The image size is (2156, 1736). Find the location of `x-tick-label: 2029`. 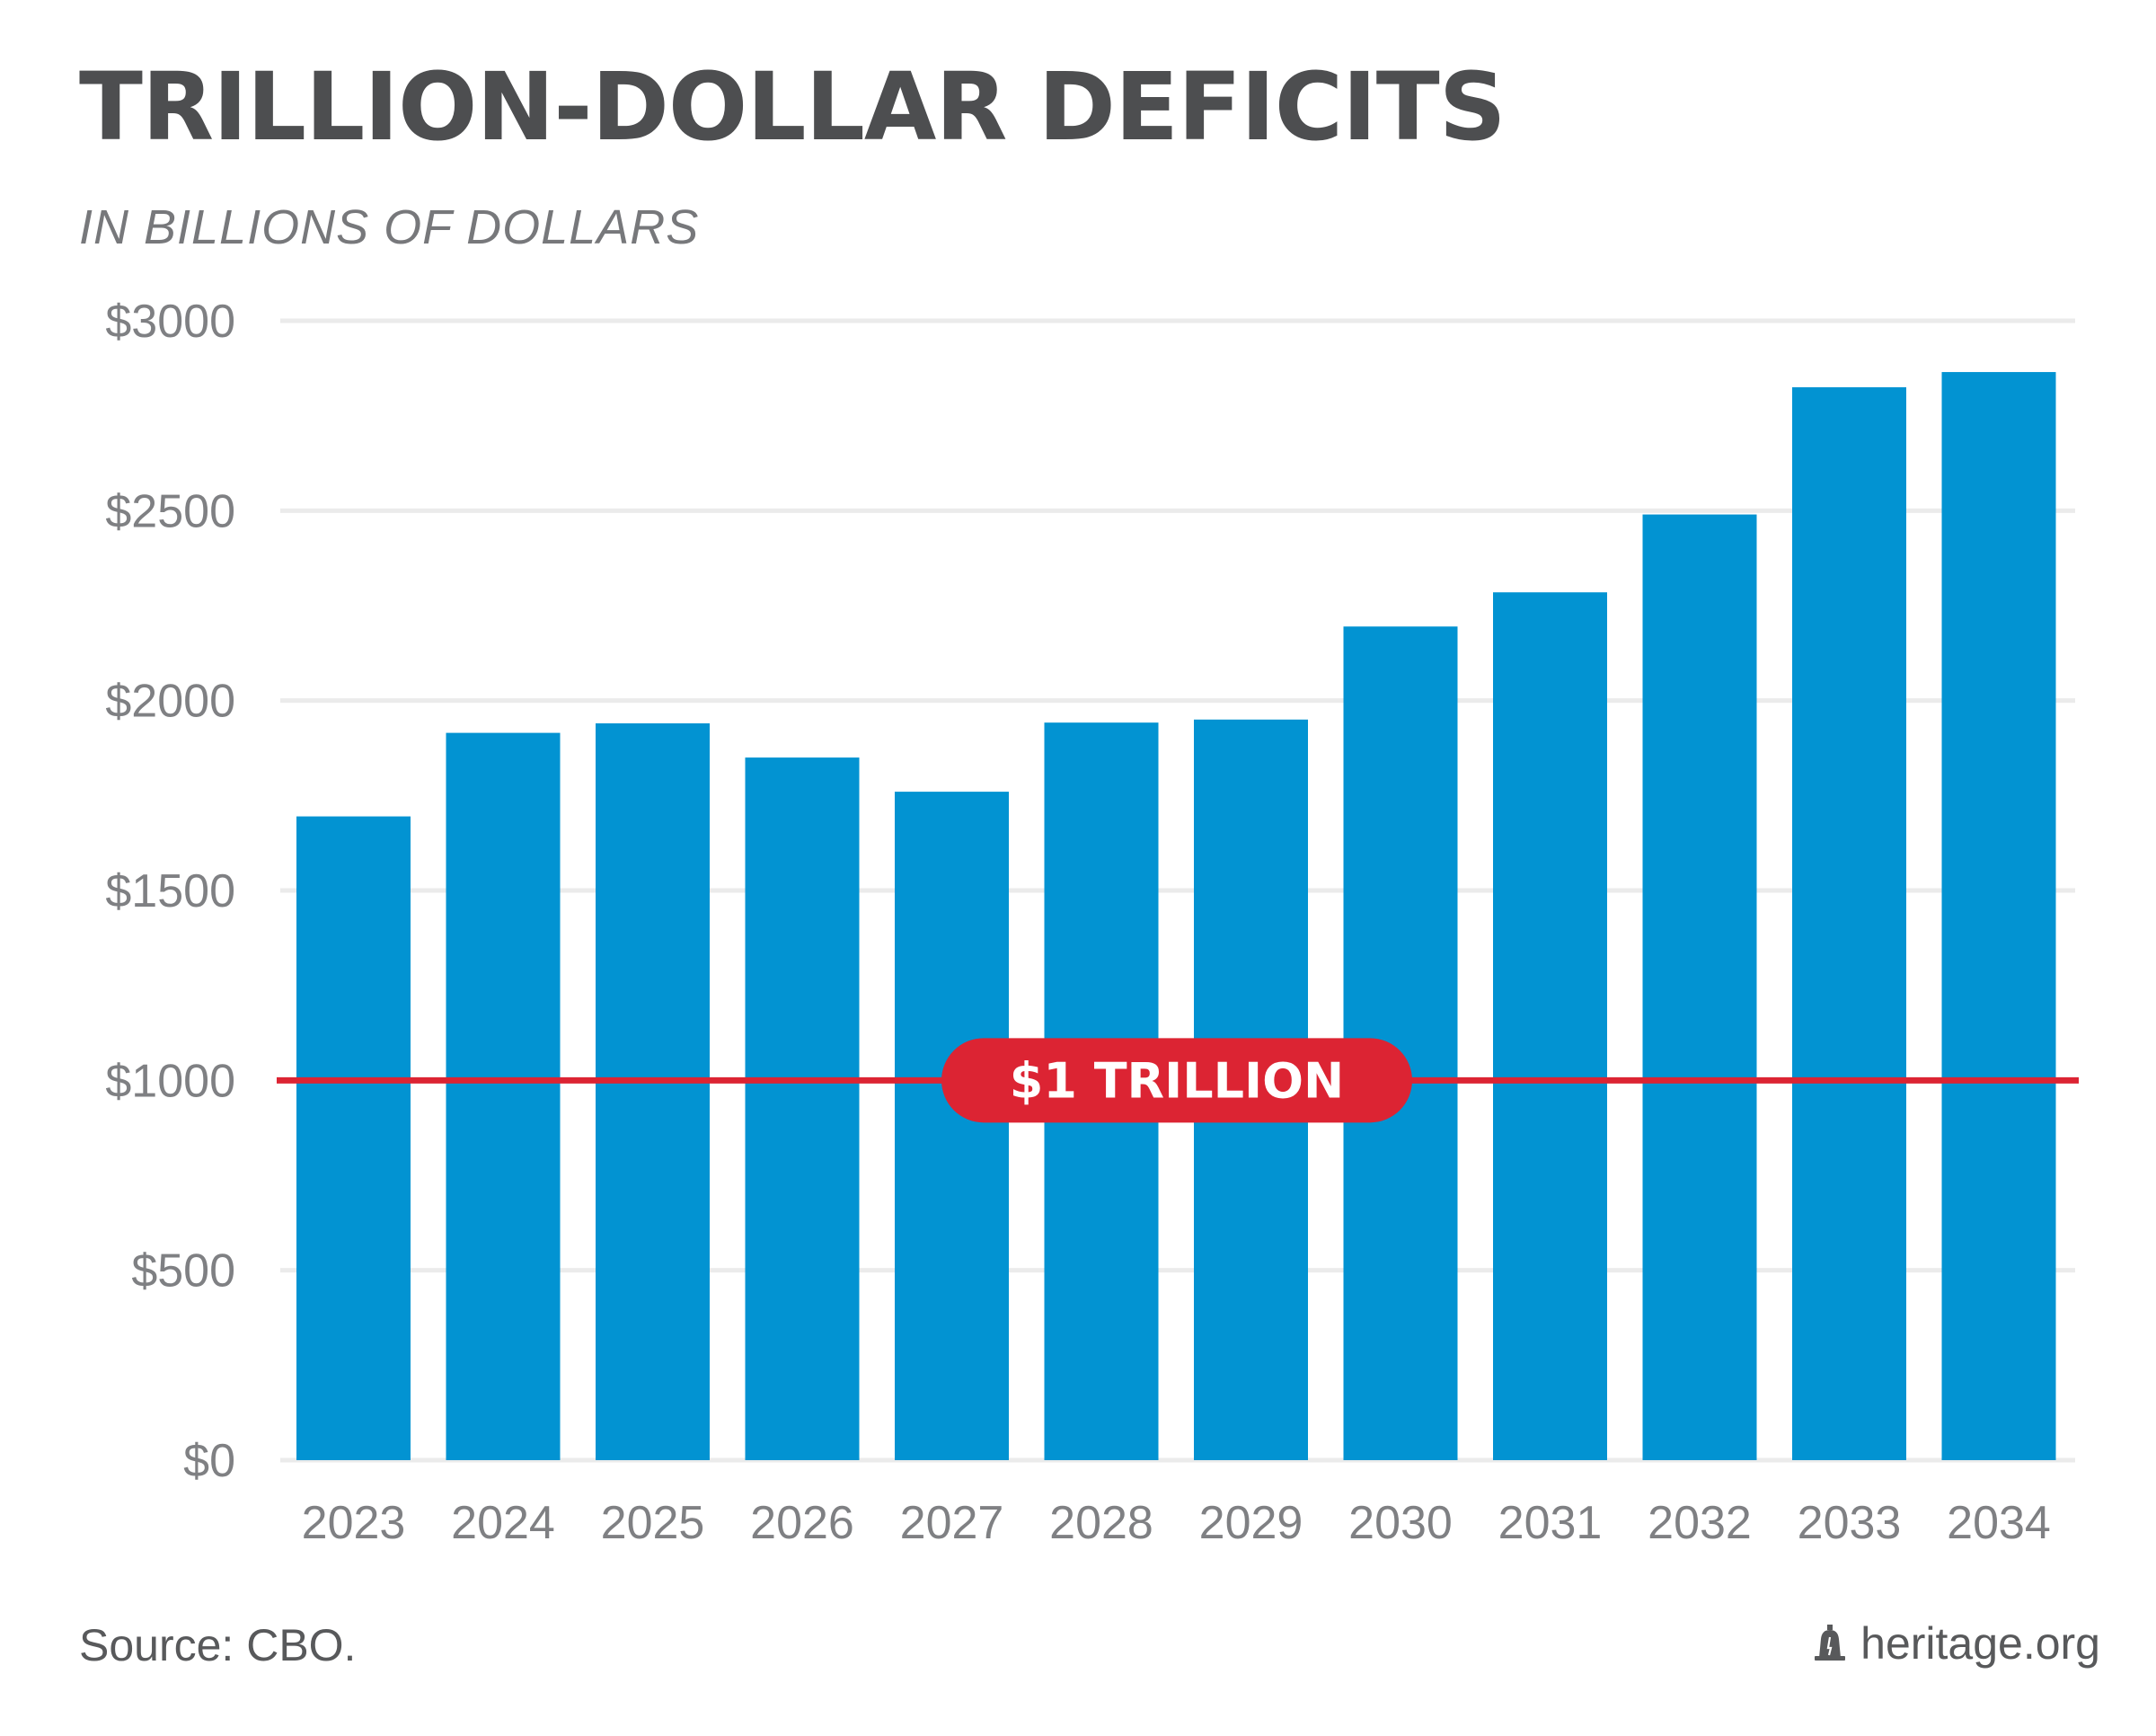

x-tick-label: 2029 is located at coordinates (1251, 1523).